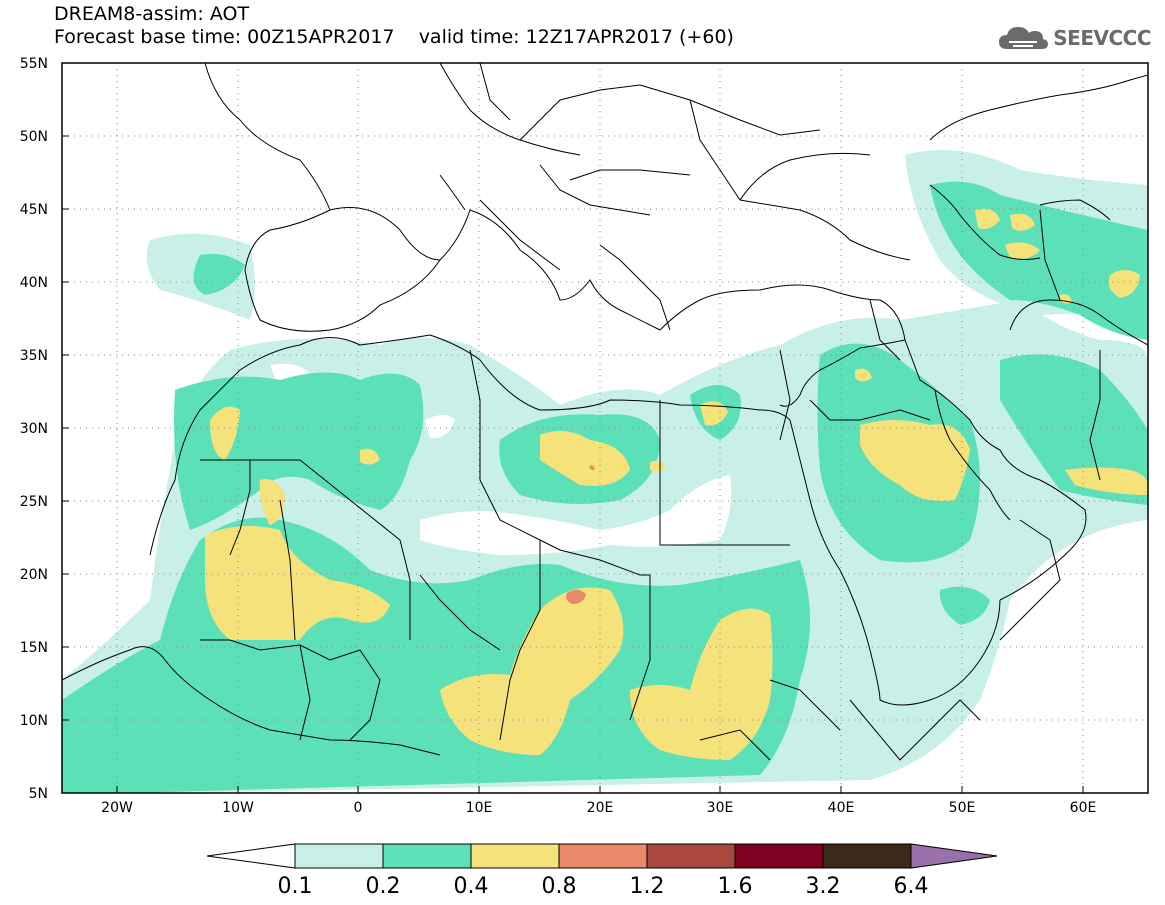 Image resolution: width=1165 pixels, height=905 pixels. I want to click on colorbar-labels: 0.1 0.2 0.4 0.8 1.2 1.6 3.2 6.4, so click(603, 886).